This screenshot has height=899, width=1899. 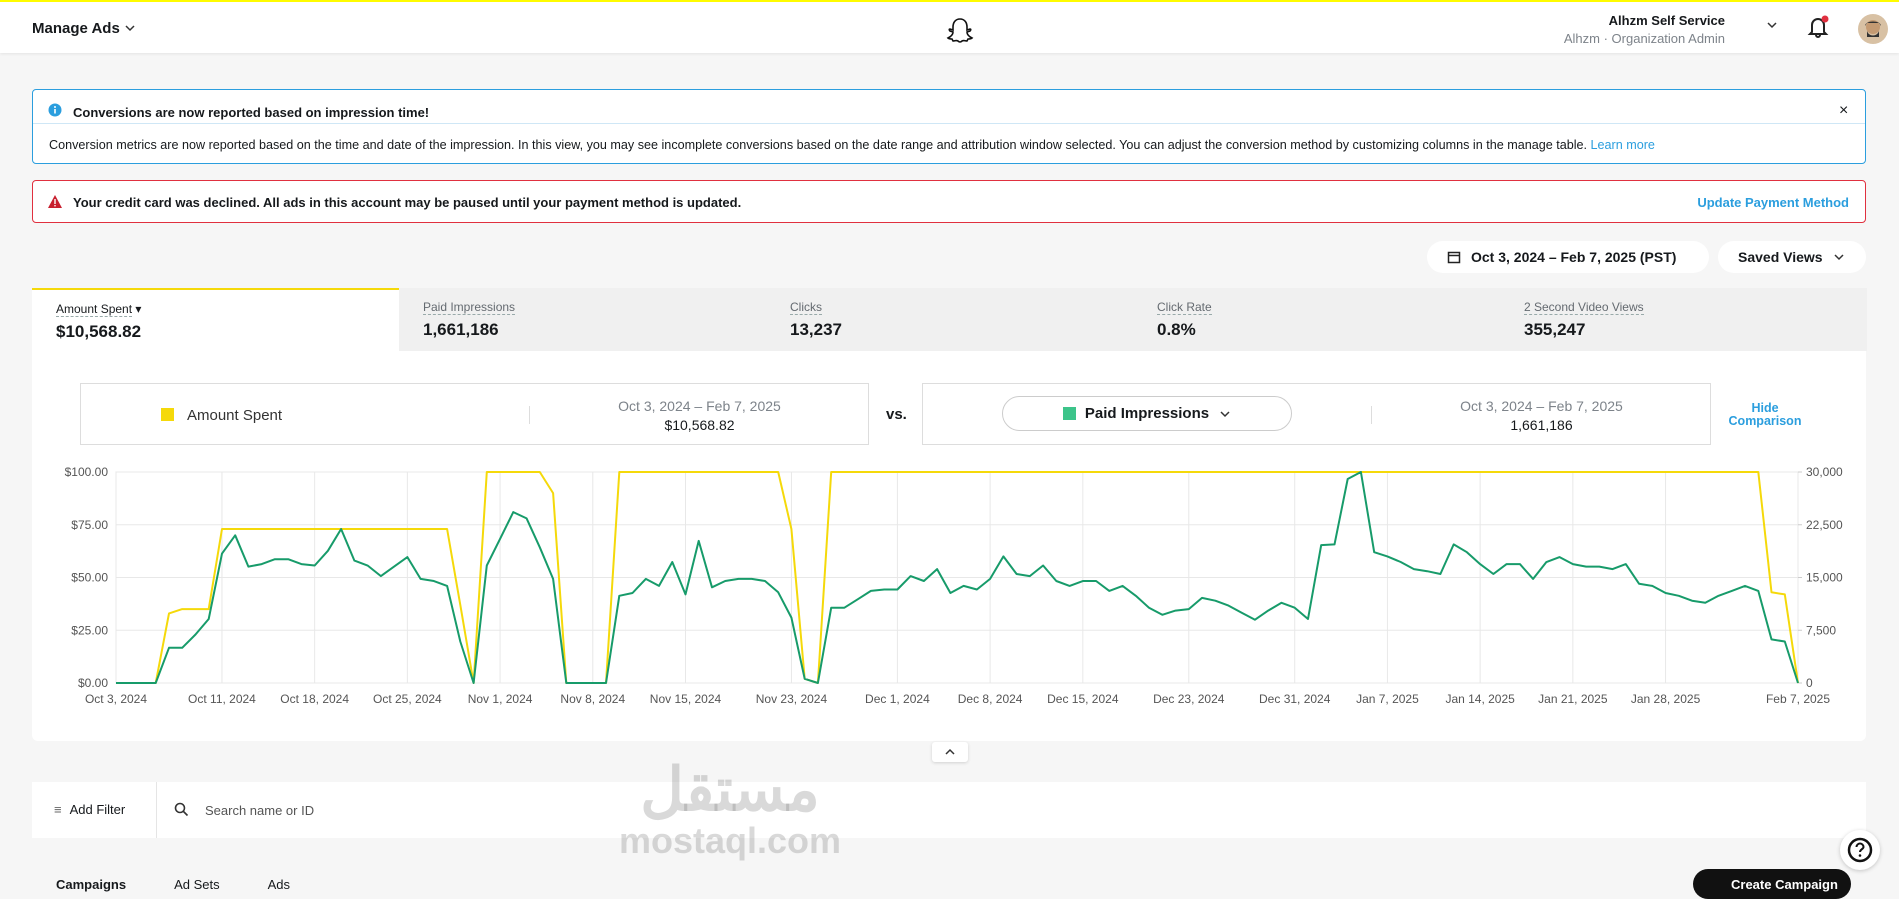 I want to click on dropdown-arrow: ▾, so click(x=137, y=309).